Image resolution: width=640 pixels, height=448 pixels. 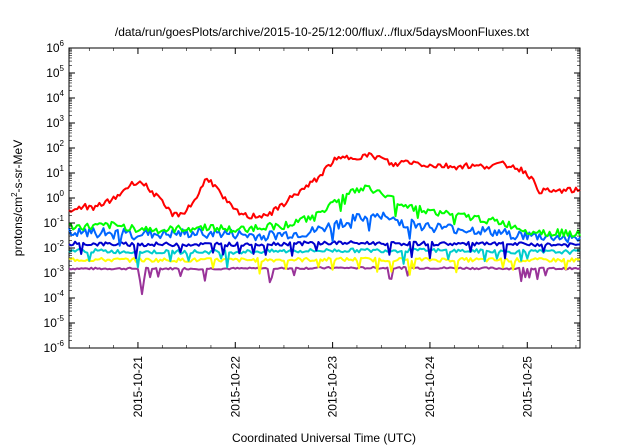 What do you see at coordinates (54, 272) in the screenshot?
I see `y-tick-label: 10⁻³` at bounding box center [54, 272].